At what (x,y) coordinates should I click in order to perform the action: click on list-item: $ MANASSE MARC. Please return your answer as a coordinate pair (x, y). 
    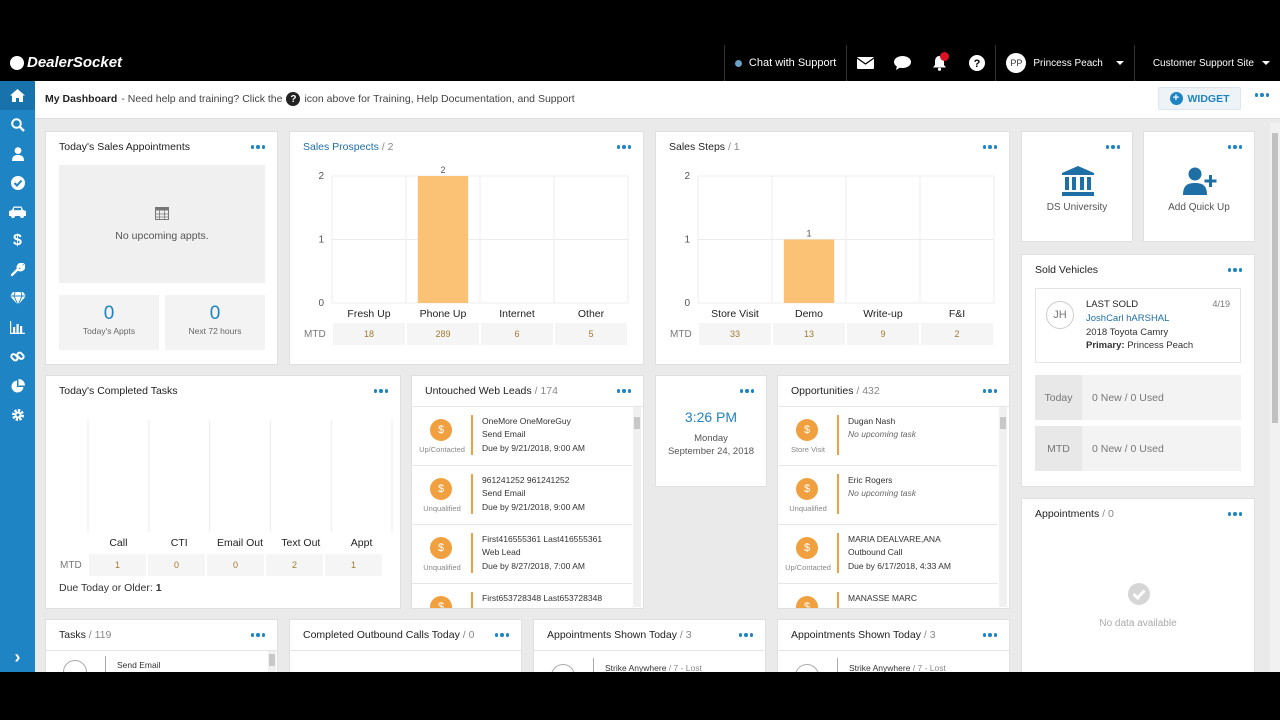
    Looking at the image, I should click on (888, 596).